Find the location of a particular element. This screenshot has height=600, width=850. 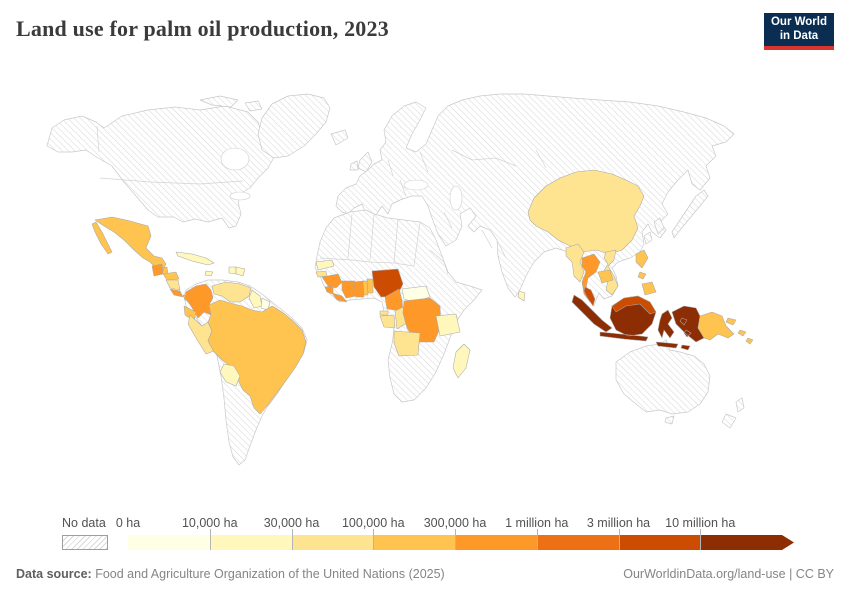

owid-logo-line1: Our World is located at coordinates (798, 21).